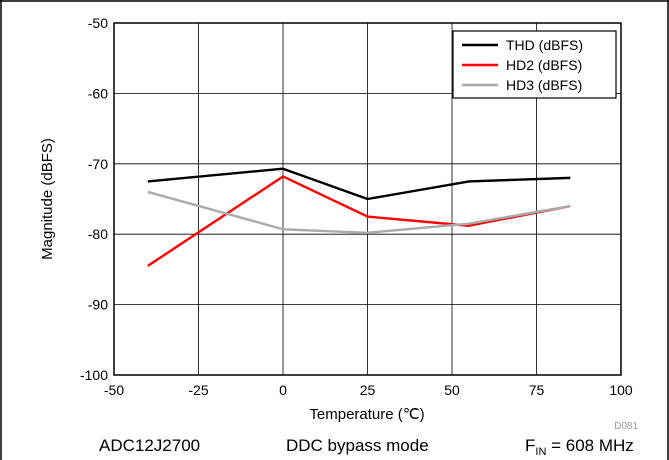  What do you see at coordinates (621, 390) in the screenshot?
I see `x-tick-label: 100` at bounding box center [621, 390].